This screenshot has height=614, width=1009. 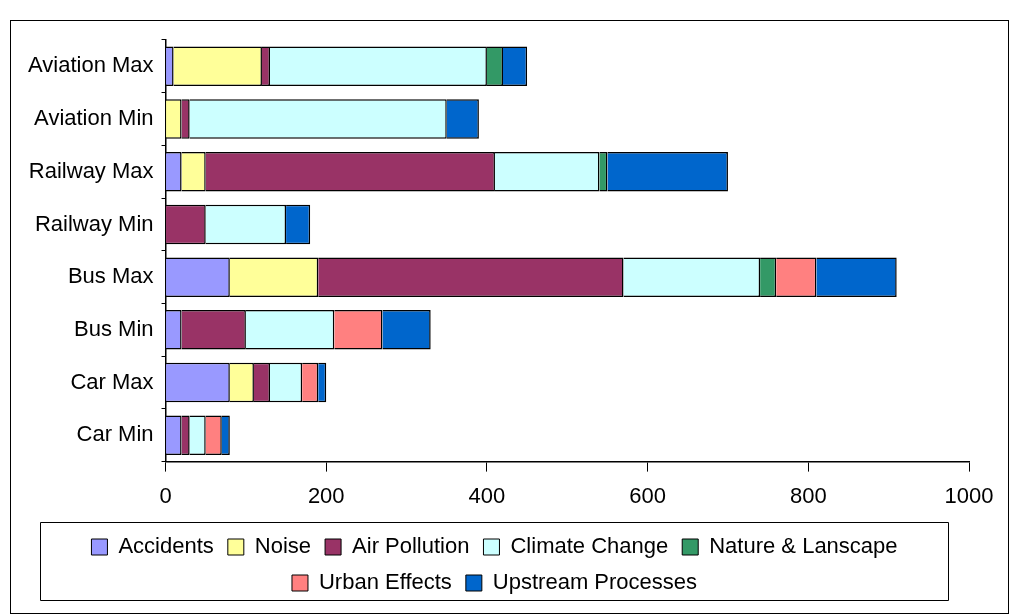 I want to click on x-tick-label: 200, so click(x=326, y=495).